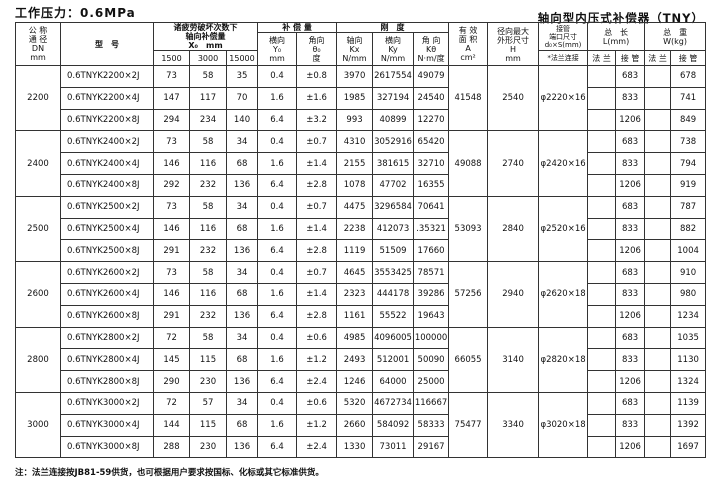  Describe the element at coordinates (431, 163) in the screenshot. I see `kt-cell: 32710` at that location.